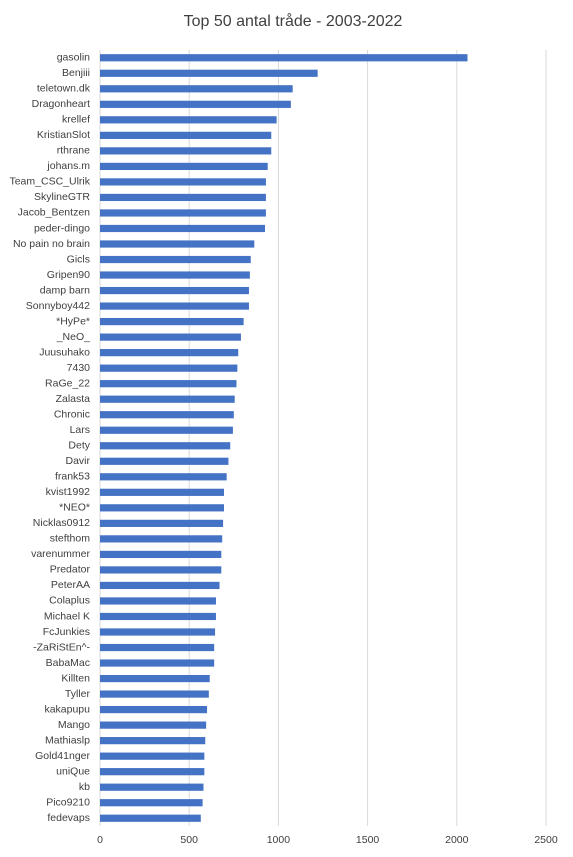 This screenshot has height=857, width=573. I want to click on y-tick-label: Colaplus, so click(69, 601).